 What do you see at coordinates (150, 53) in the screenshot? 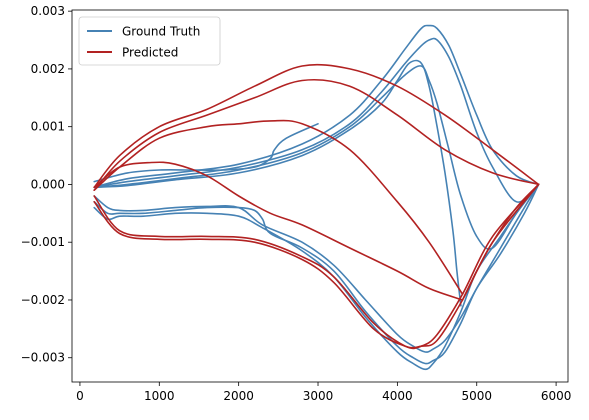
I see `legend-label-predicted: Predicted` at bounding box center [150, 53].